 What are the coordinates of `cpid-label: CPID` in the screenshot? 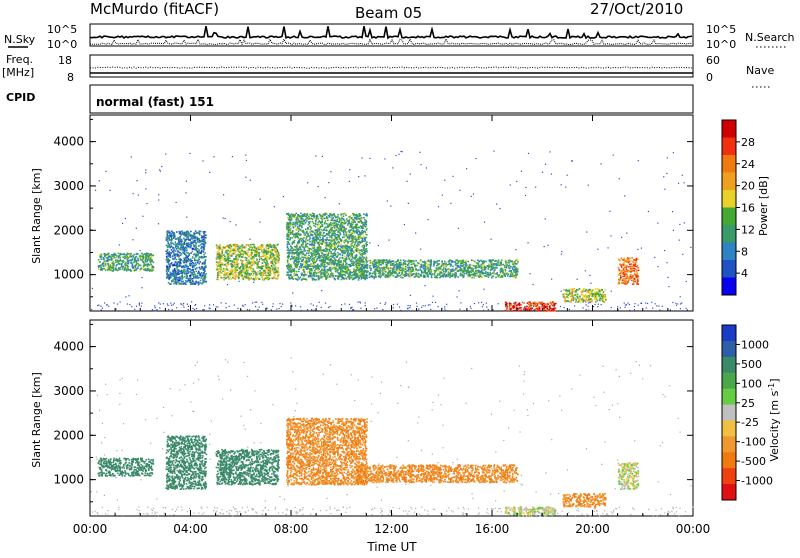 It's located at (20, 97).